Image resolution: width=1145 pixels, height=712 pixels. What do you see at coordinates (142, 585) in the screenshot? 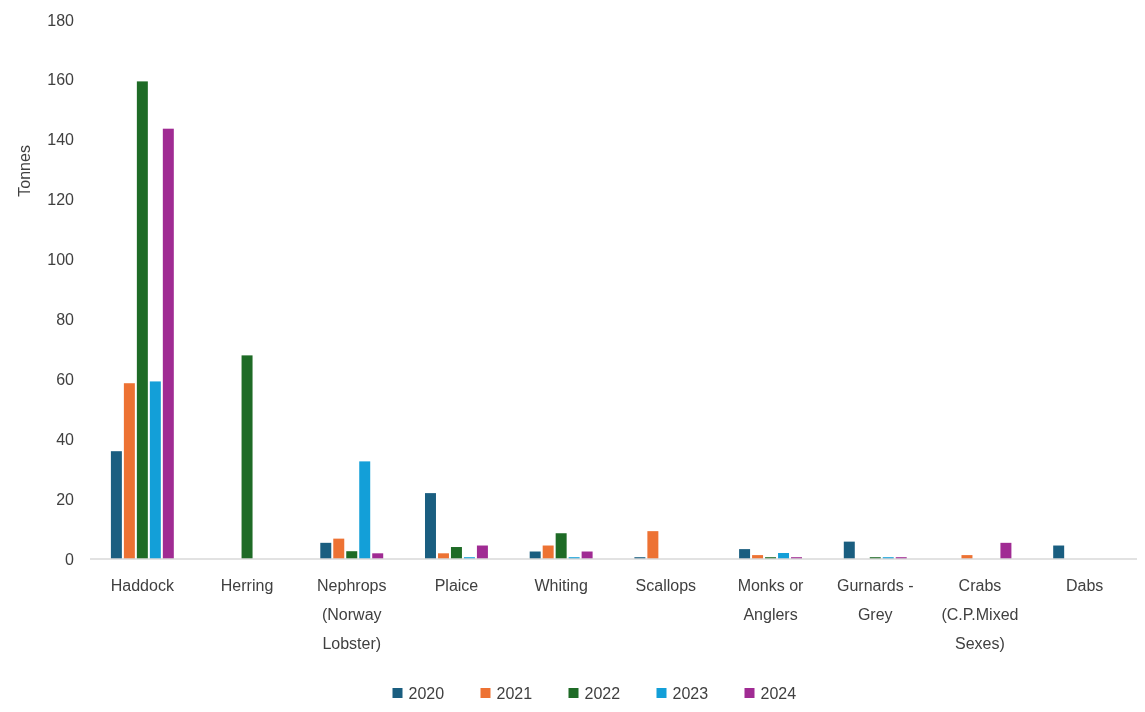
I see `x-tick-label: Haddock` at bounding box center [142, 585].